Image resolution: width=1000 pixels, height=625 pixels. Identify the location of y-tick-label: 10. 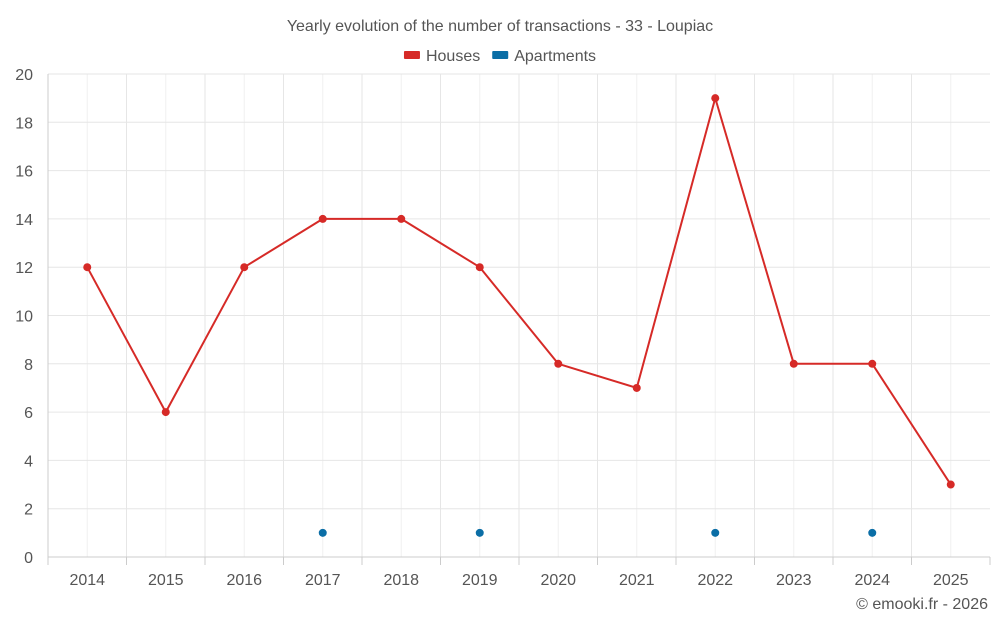
(24, 317).